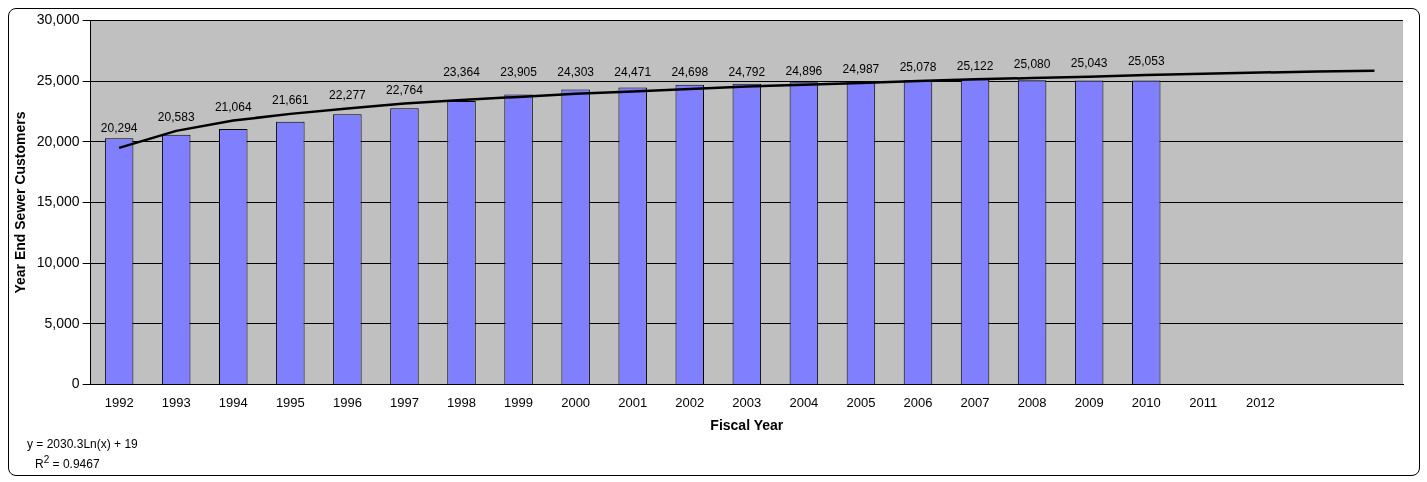 The image size is (1427, 482). Describe the element at coordinates (576, 72) in the screenshot. I see `data-label: 24,303` at that location.